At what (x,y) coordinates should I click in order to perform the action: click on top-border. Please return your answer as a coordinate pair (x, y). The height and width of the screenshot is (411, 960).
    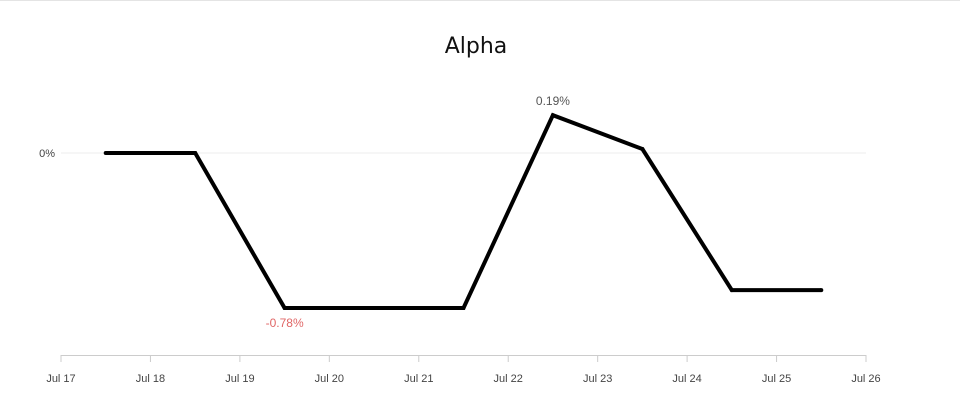
    Looking at the image, I should click on (480, 0).